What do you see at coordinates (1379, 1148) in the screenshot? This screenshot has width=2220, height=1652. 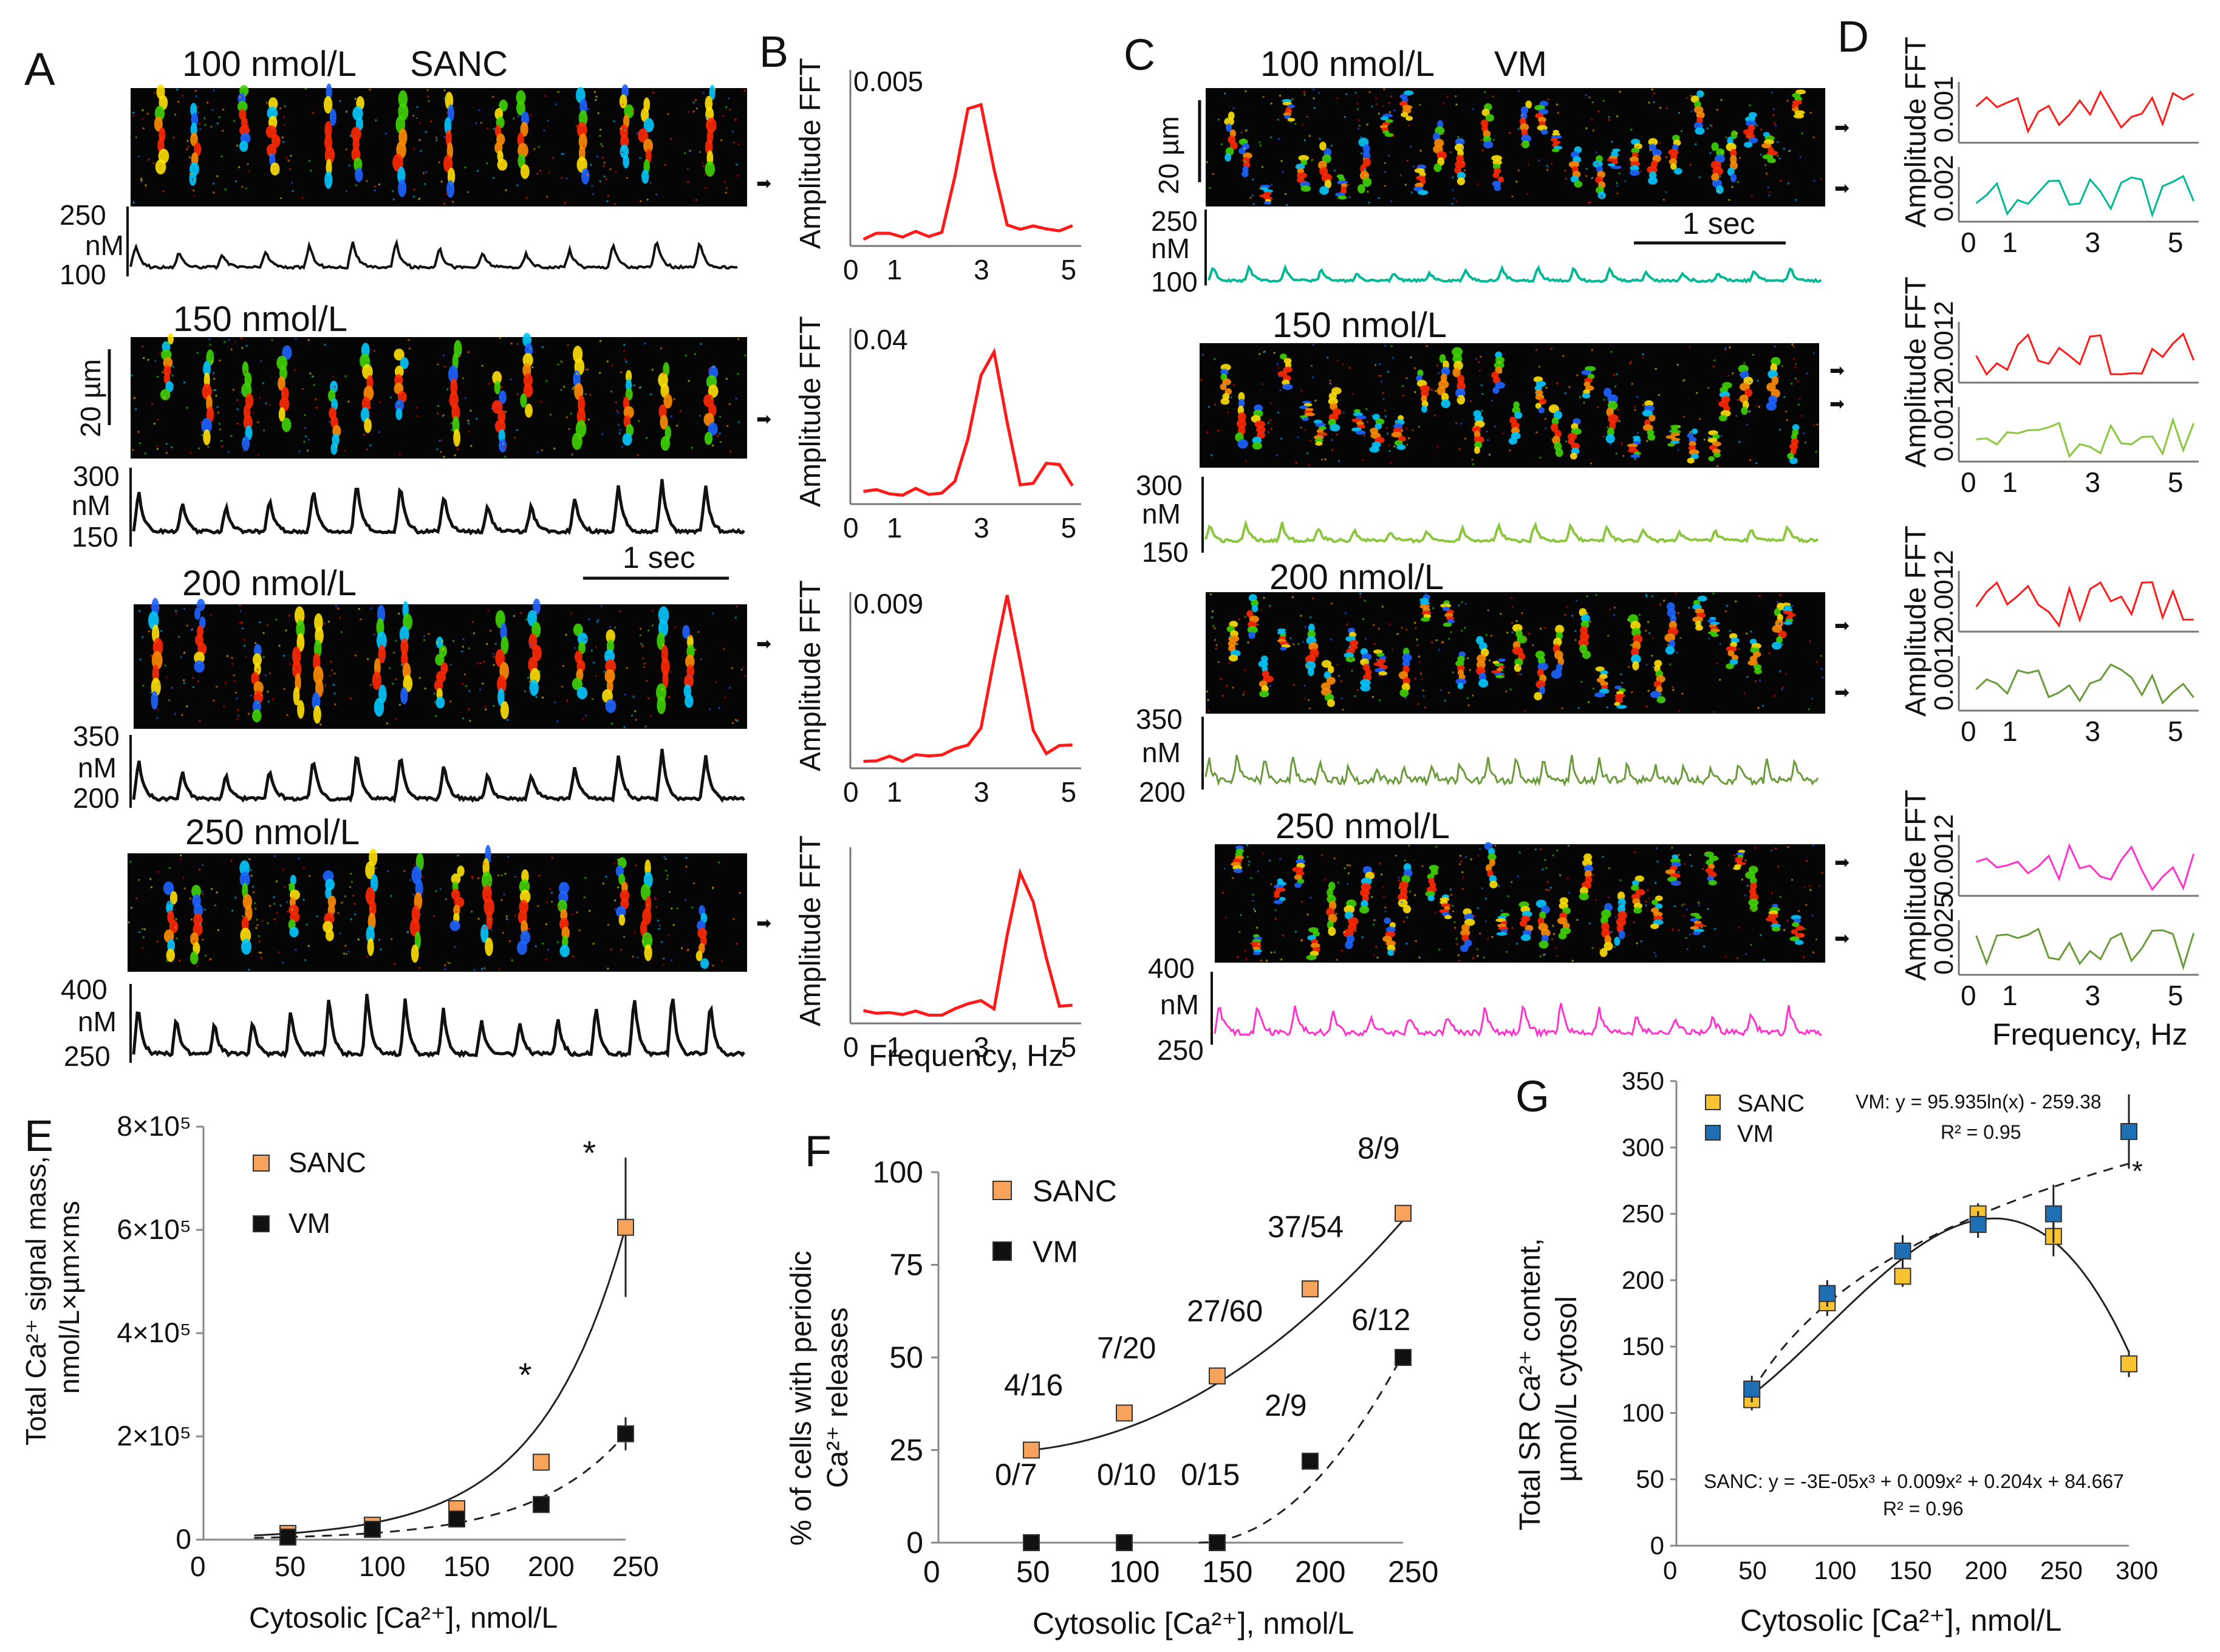 I see `point-label: 8/9` at bounding box center [1379, 1148].